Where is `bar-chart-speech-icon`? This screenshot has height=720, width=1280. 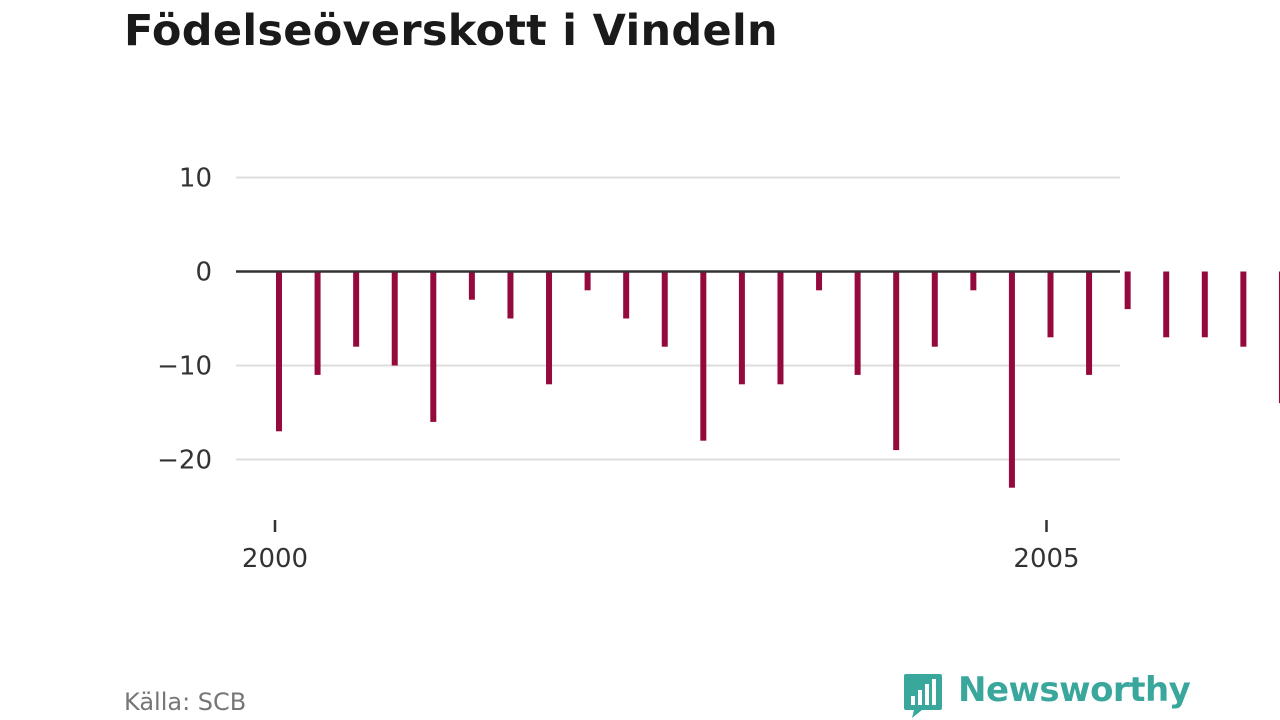 bar-chart-speech-icon is located at coordinates (923, 696).